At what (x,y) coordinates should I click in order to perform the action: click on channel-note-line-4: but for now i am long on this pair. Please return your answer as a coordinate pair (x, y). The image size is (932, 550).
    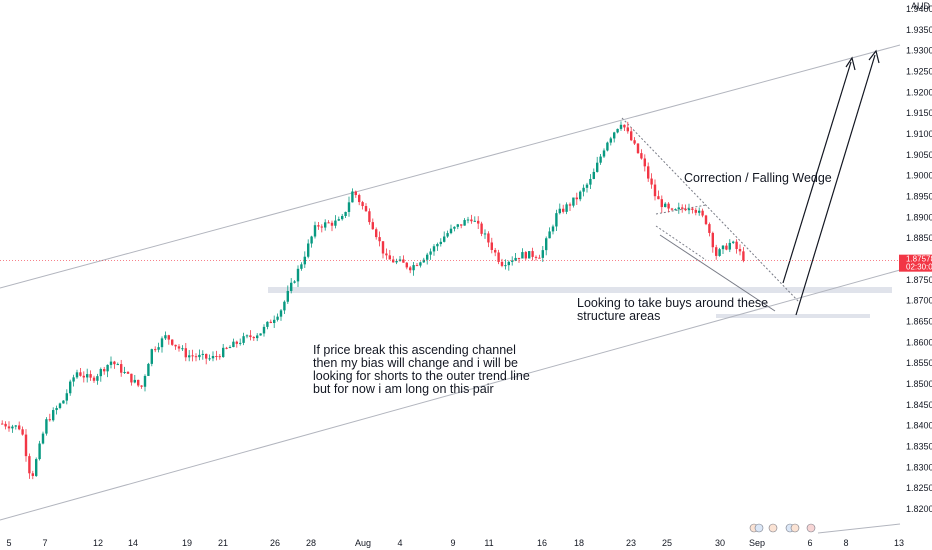
    Looking at the image, I should click on (403, 389).